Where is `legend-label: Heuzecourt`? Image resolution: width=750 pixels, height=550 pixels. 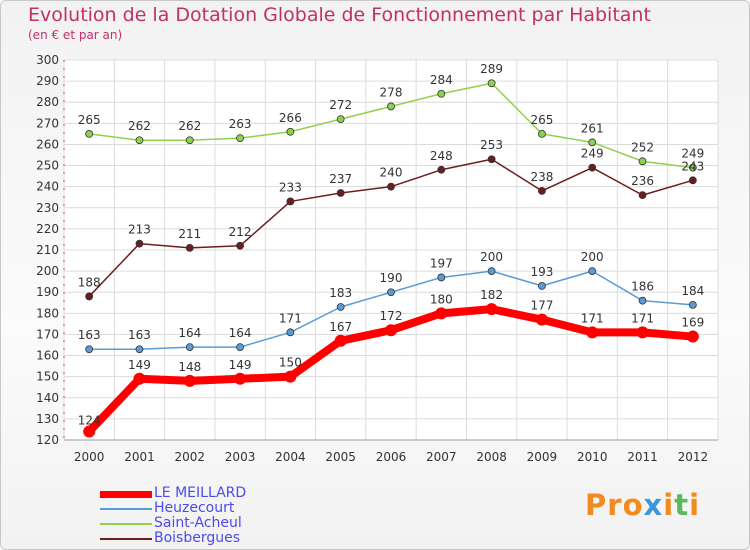
legend-label: Heuzecourt is located at coordinates (194, 508).